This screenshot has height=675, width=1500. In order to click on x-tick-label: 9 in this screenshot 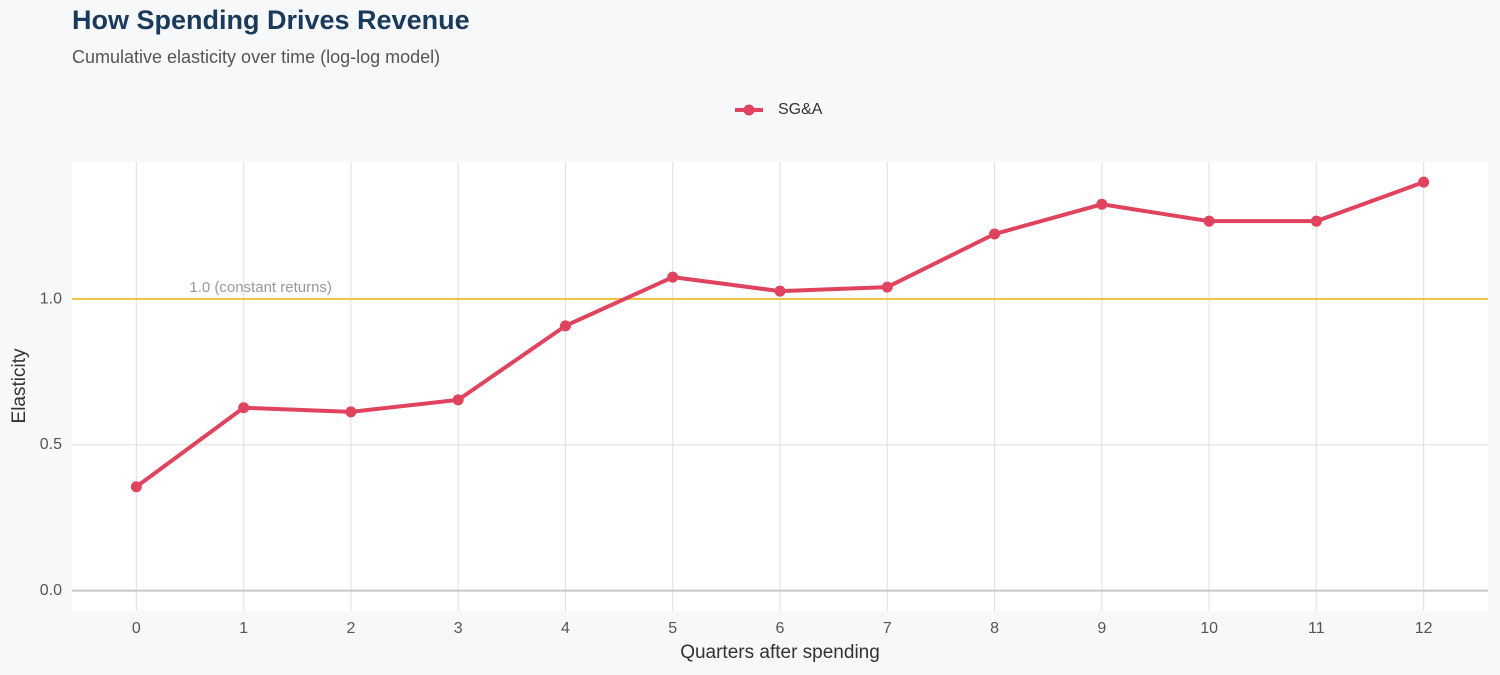, I will do `click(1101, 628)`.